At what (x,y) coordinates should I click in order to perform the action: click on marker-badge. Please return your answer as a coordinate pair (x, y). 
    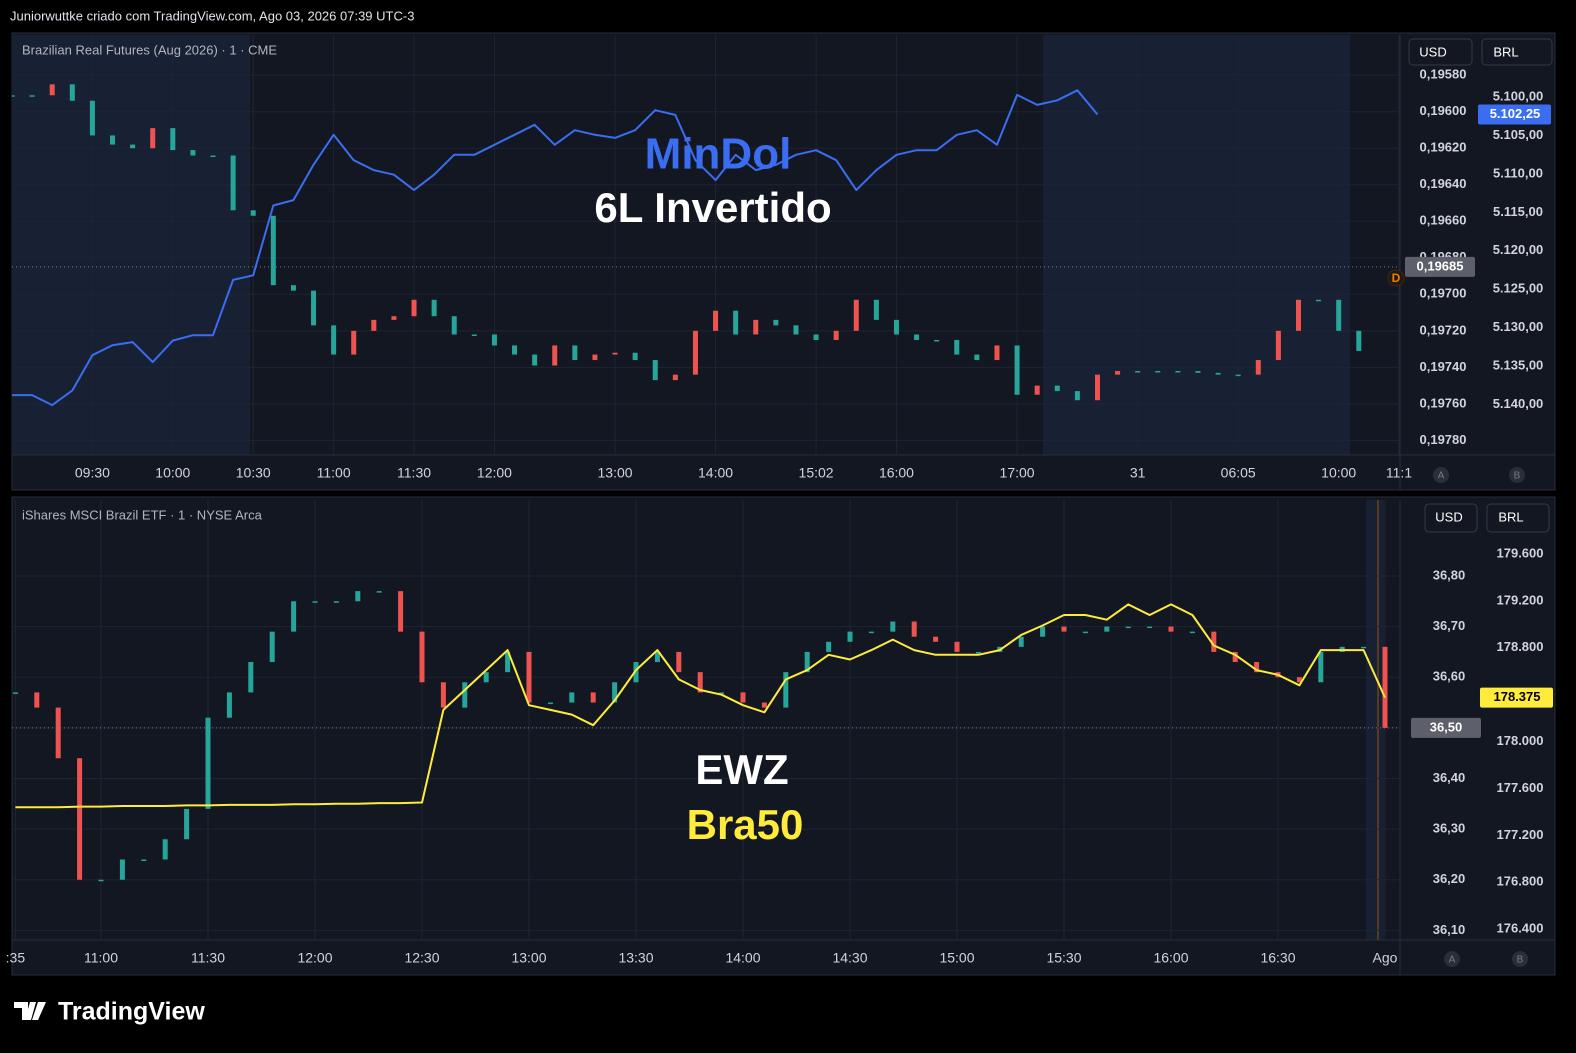
    Looking at the image, I should click on (1396, 278).